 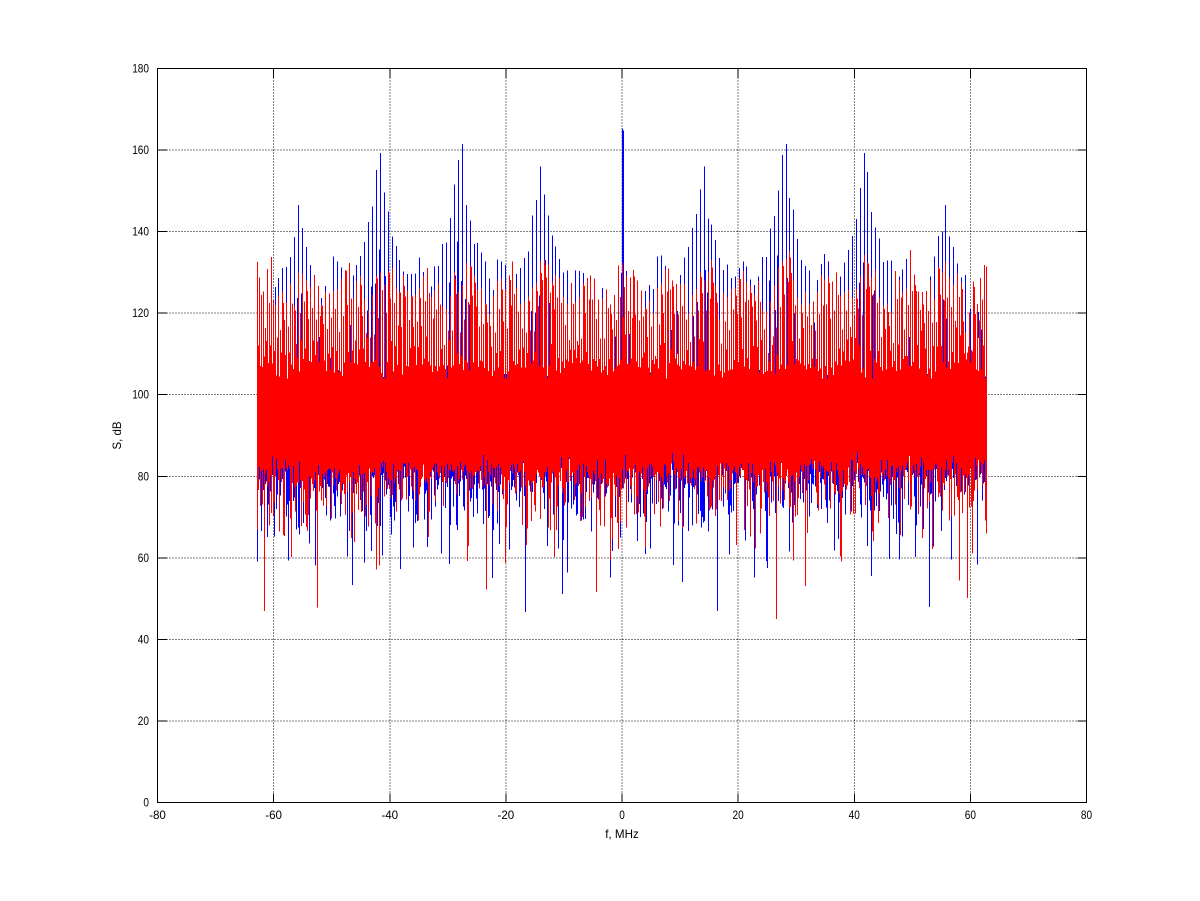 What do you see at coordinates (140, 69) in the screenshot?
I see `svg-text: 180` at bounding box center [140, 69].